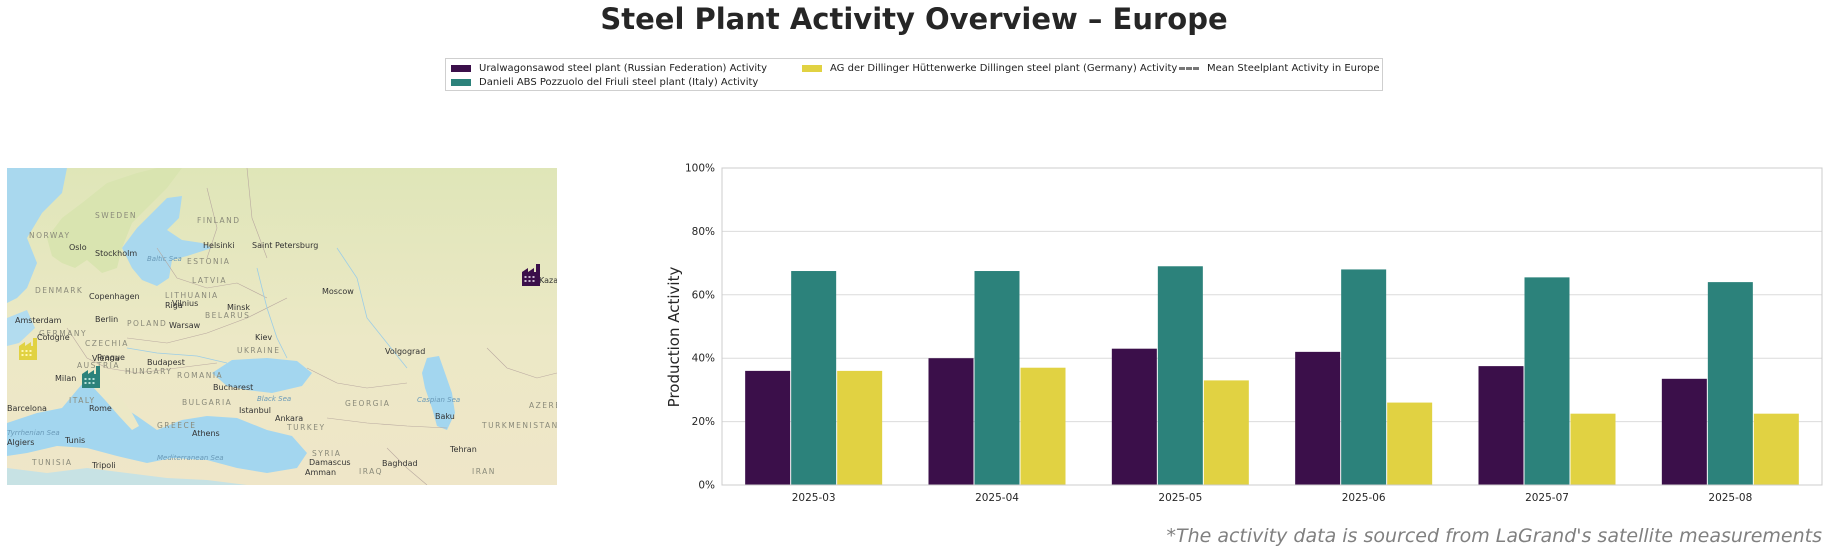 The height and width of the screenshot is (554, 1828). Describe the element at coordinates (21, 328) in the screenshot. I see `map-water-northsea` at that location.